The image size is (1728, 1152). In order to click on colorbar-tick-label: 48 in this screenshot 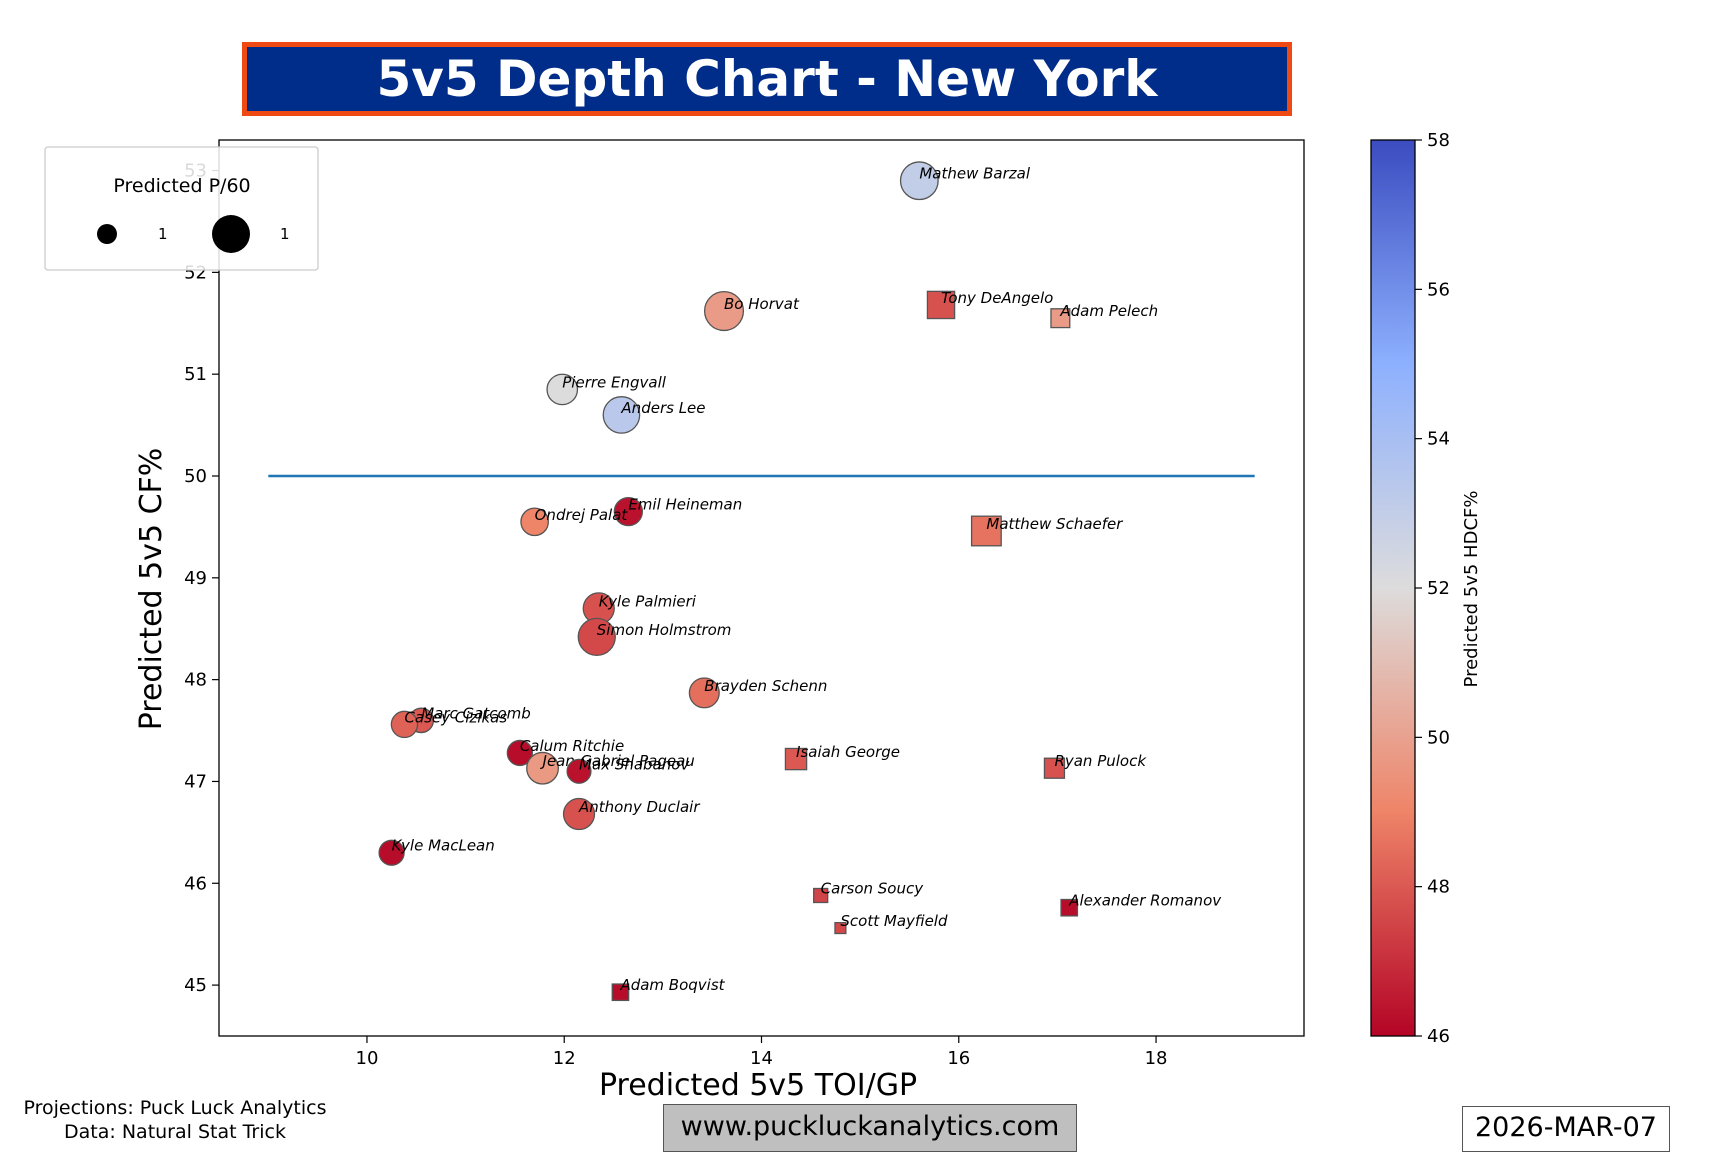, I will do `click(1438, 887)`.